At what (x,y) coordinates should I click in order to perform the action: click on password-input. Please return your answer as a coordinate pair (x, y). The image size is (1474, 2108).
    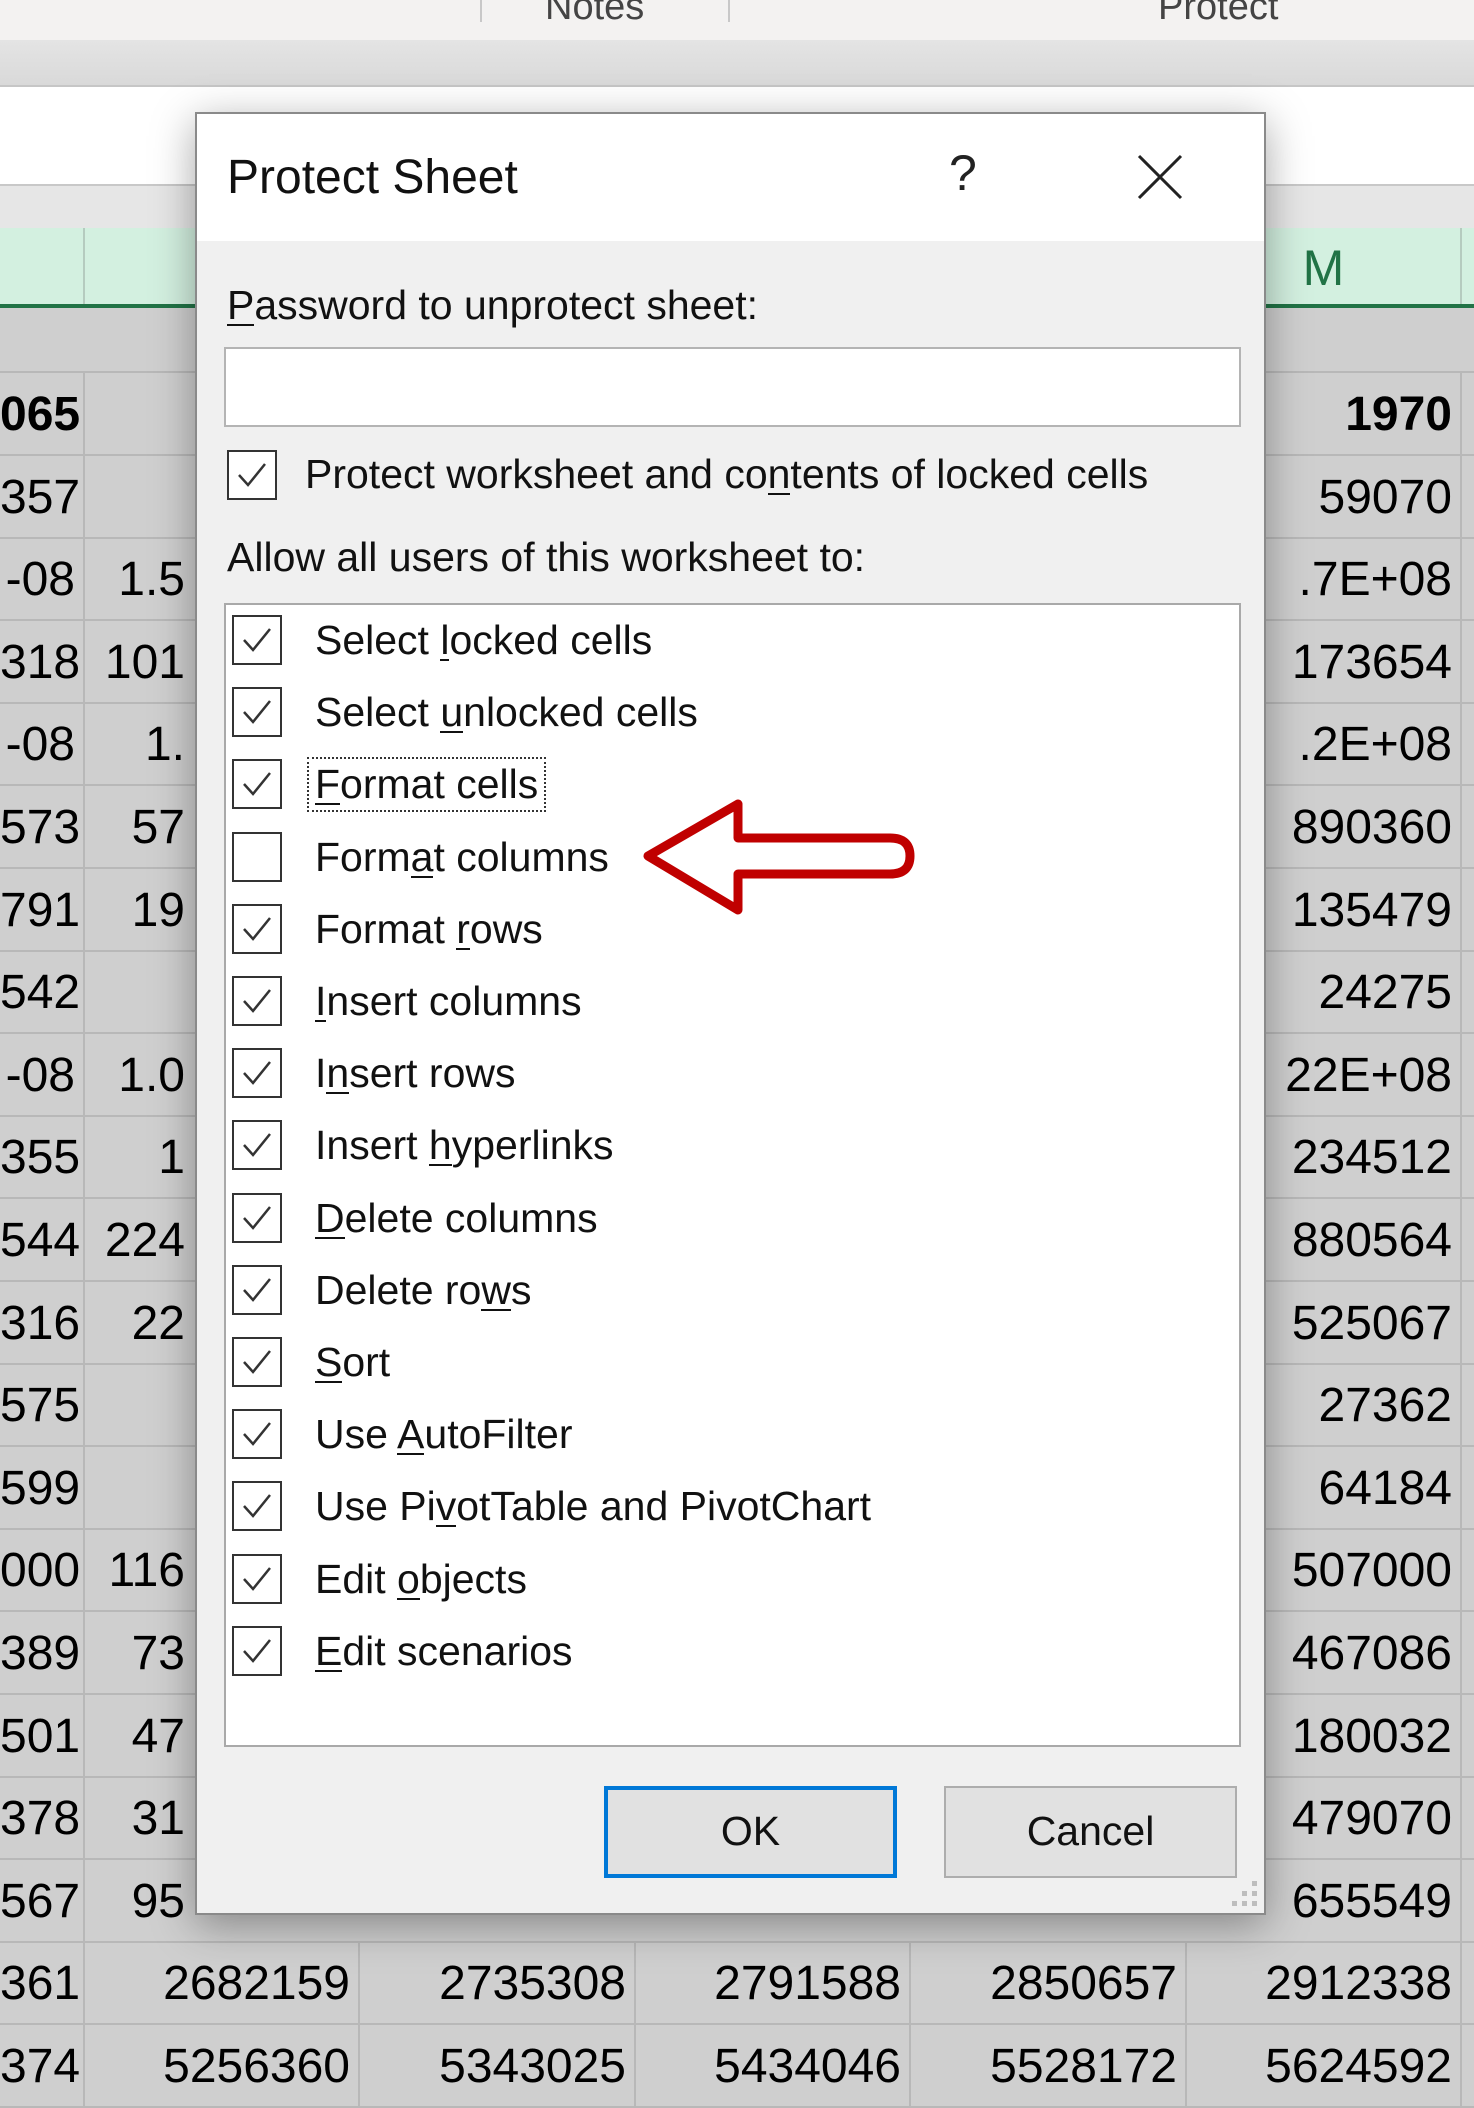
    Looking at the image, I should click on (732, 387).